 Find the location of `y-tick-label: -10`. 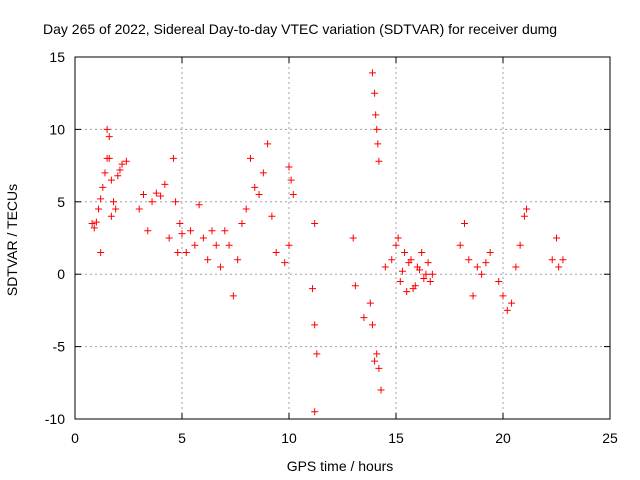

y-tick-label: -10 is located at coordinates (55, 419).